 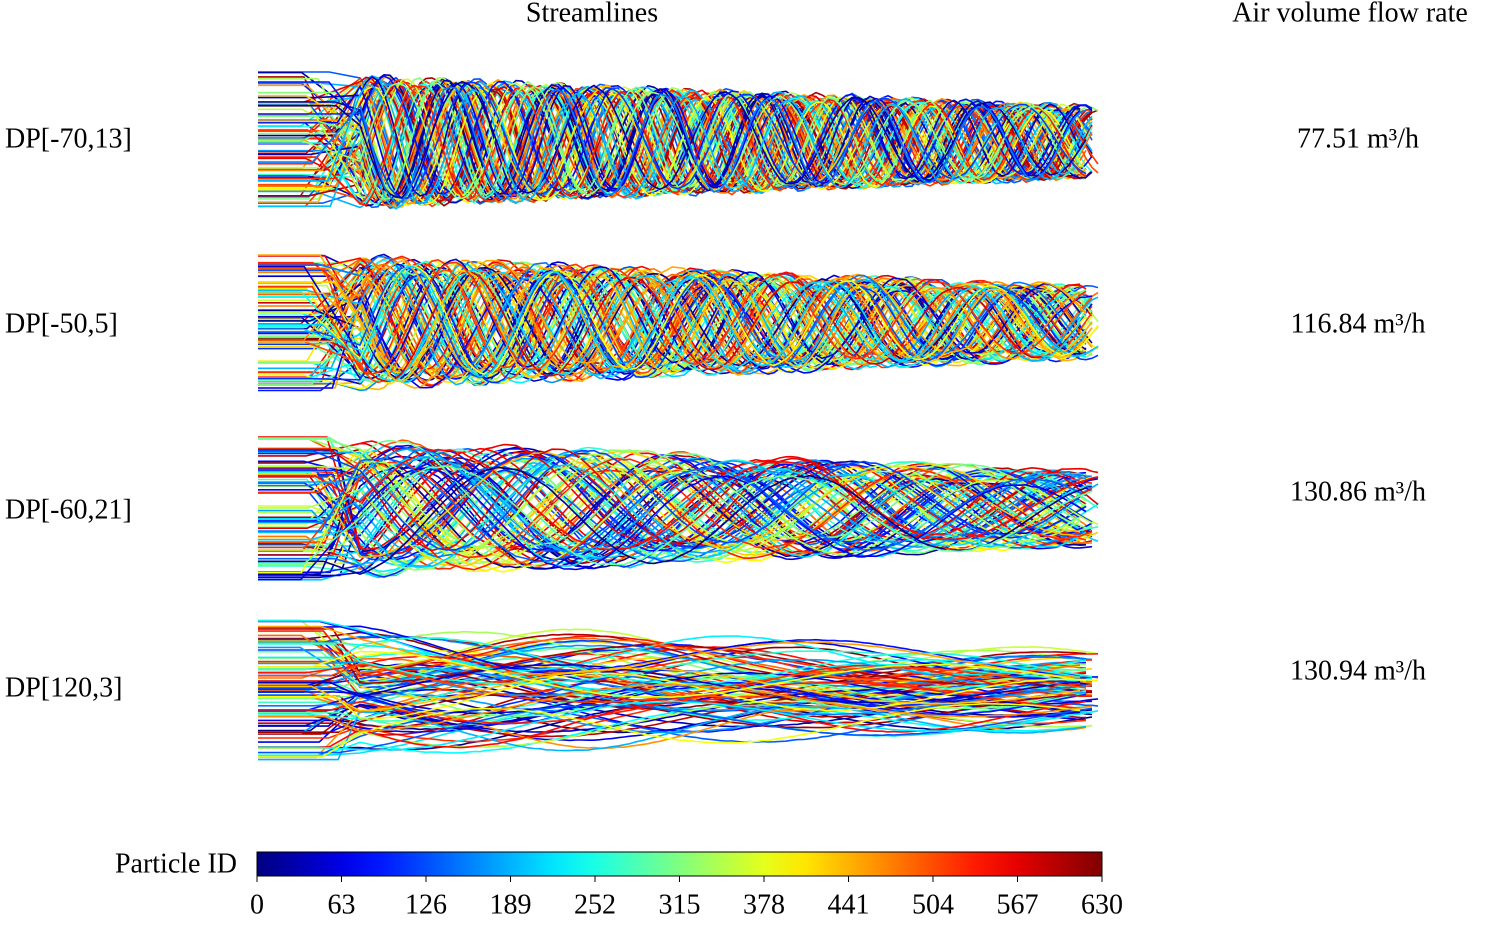 What do you see at coordinates (592, 14) in the screenshot?
I see `column-title: Streamlines` at bounding box center [592, 14].